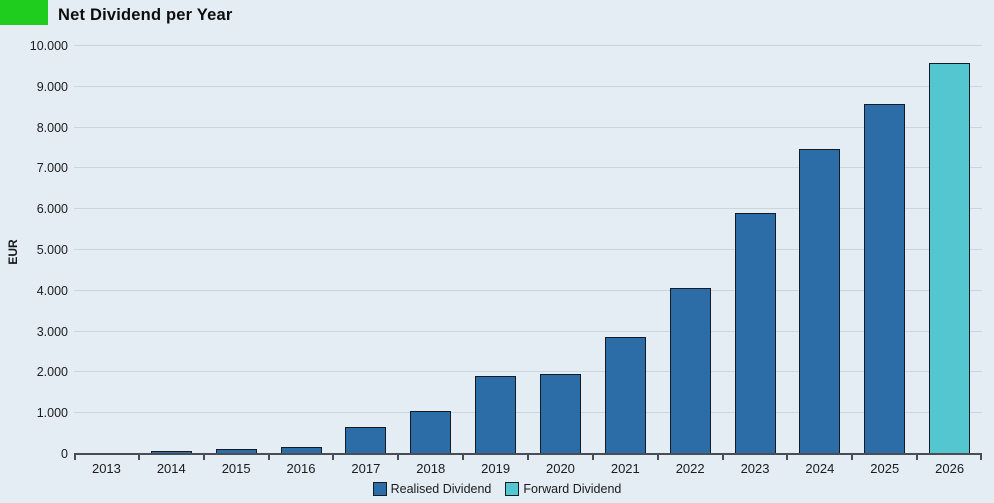  I want to click on x-tick-label-2021: 2021, so click(625, 468).